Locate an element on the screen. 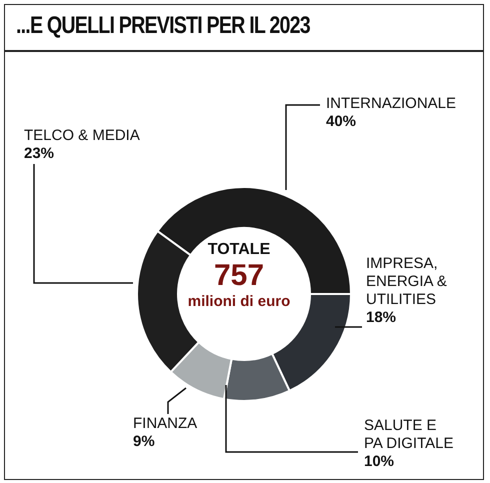  slice-label: FINANZA is located at coordinates (165, 423).